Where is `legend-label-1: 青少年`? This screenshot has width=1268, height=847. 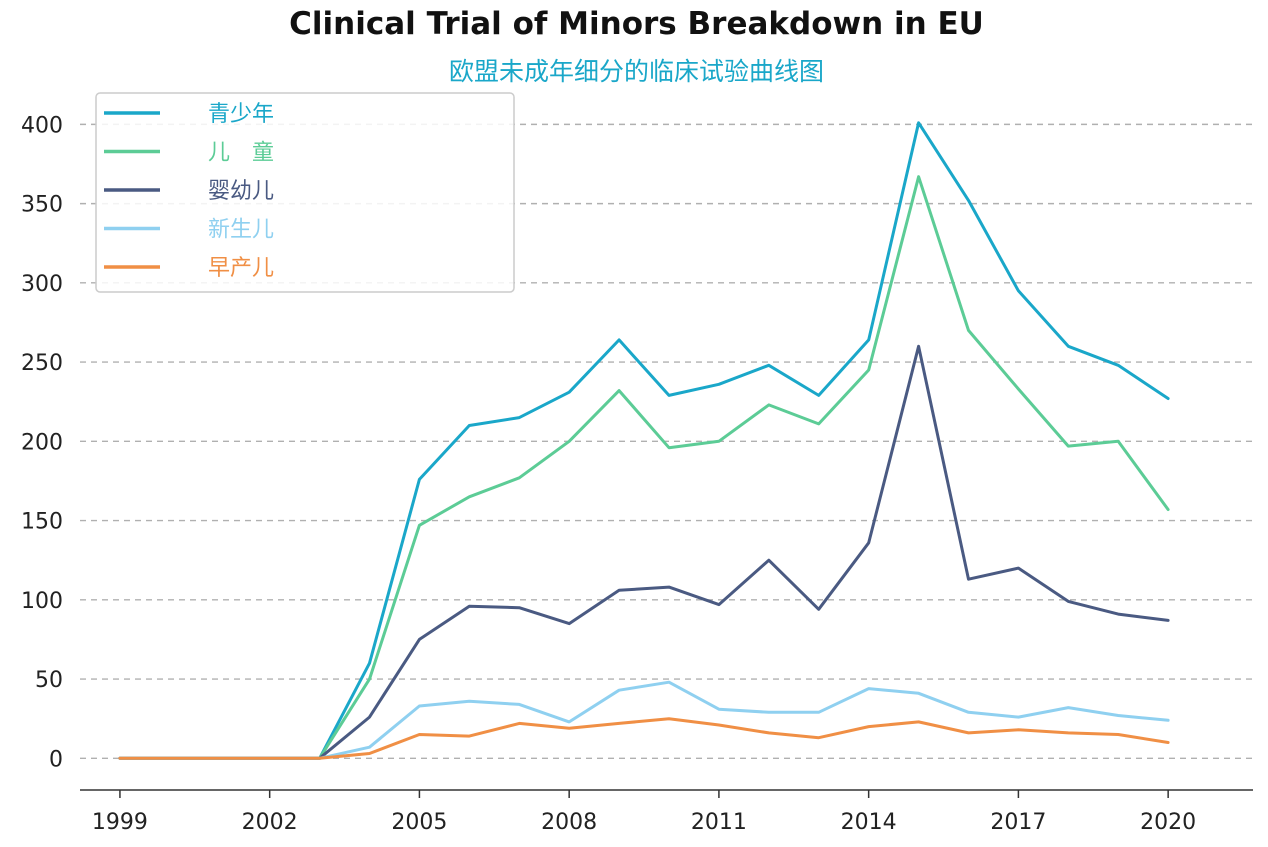 legend-label-1: 青少年 is located at coordinates (241, 114).